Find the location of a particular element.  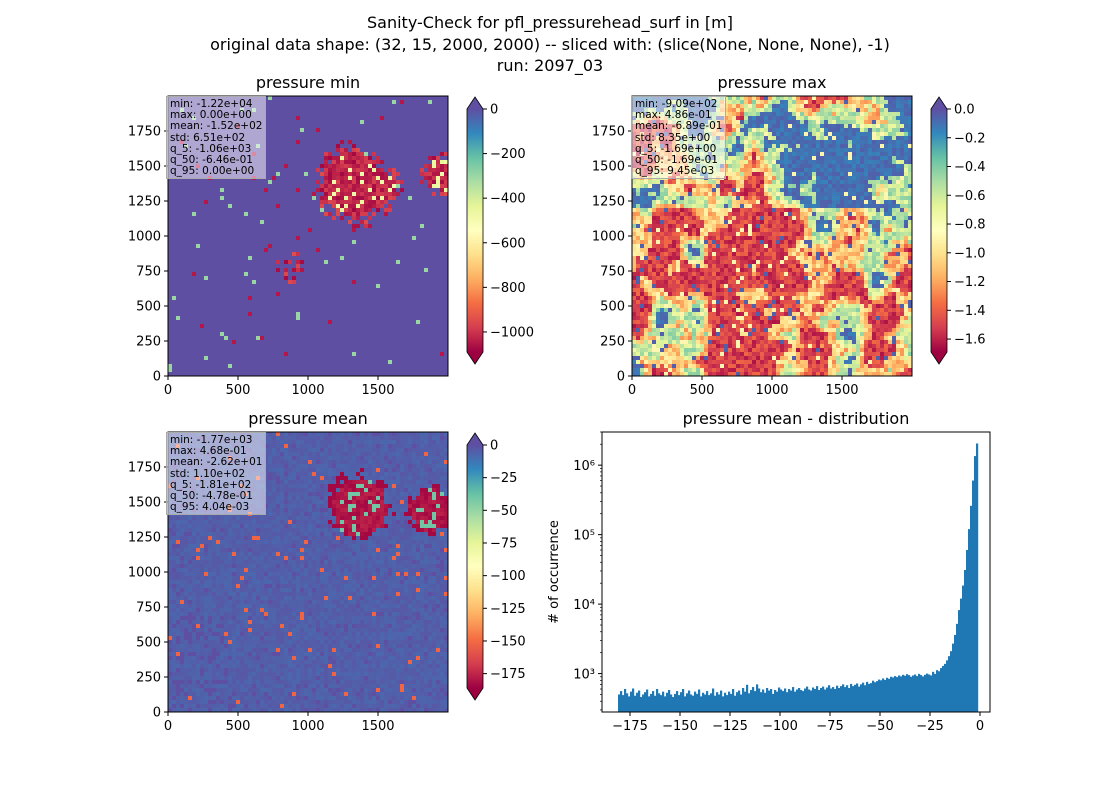

x-tick-label: −75 is located at coordinates (829, 726).